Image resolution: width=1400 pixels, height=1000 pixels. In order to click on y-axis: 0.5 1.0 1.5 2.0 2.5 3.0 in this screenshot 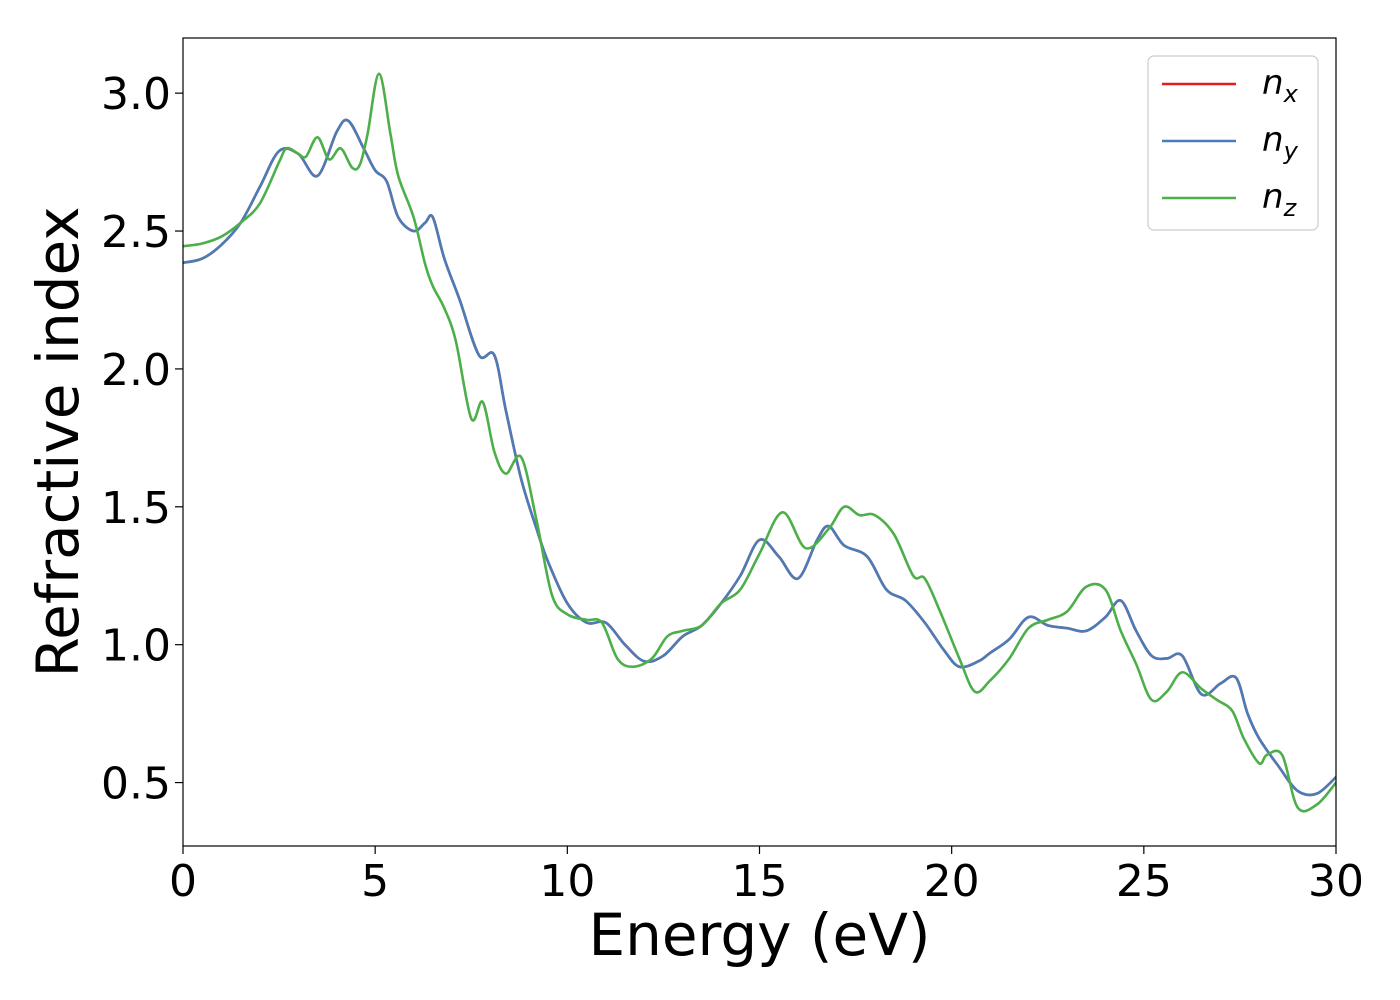, I will do `click(142, 439)`.